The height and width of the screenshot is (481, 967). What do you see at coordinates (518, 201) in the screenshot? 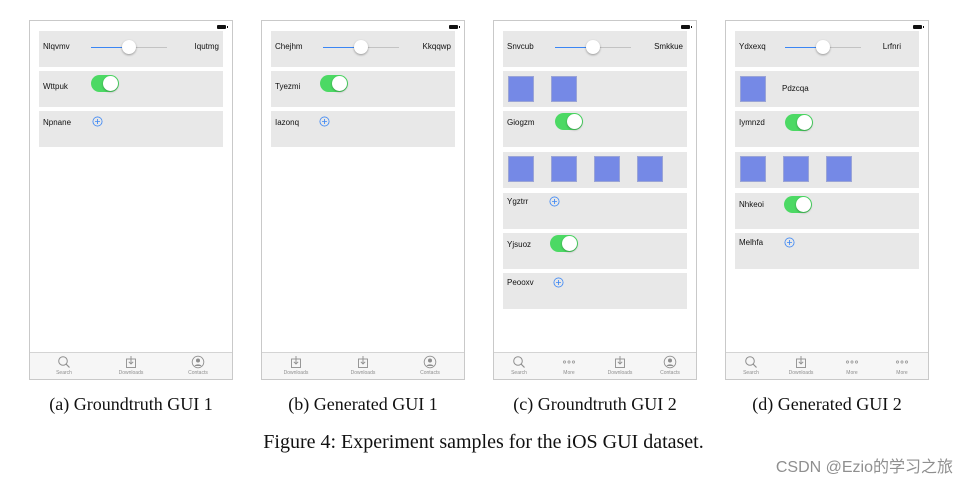
I see `add-label: Ygztrr` at bounding box center [518, 201].